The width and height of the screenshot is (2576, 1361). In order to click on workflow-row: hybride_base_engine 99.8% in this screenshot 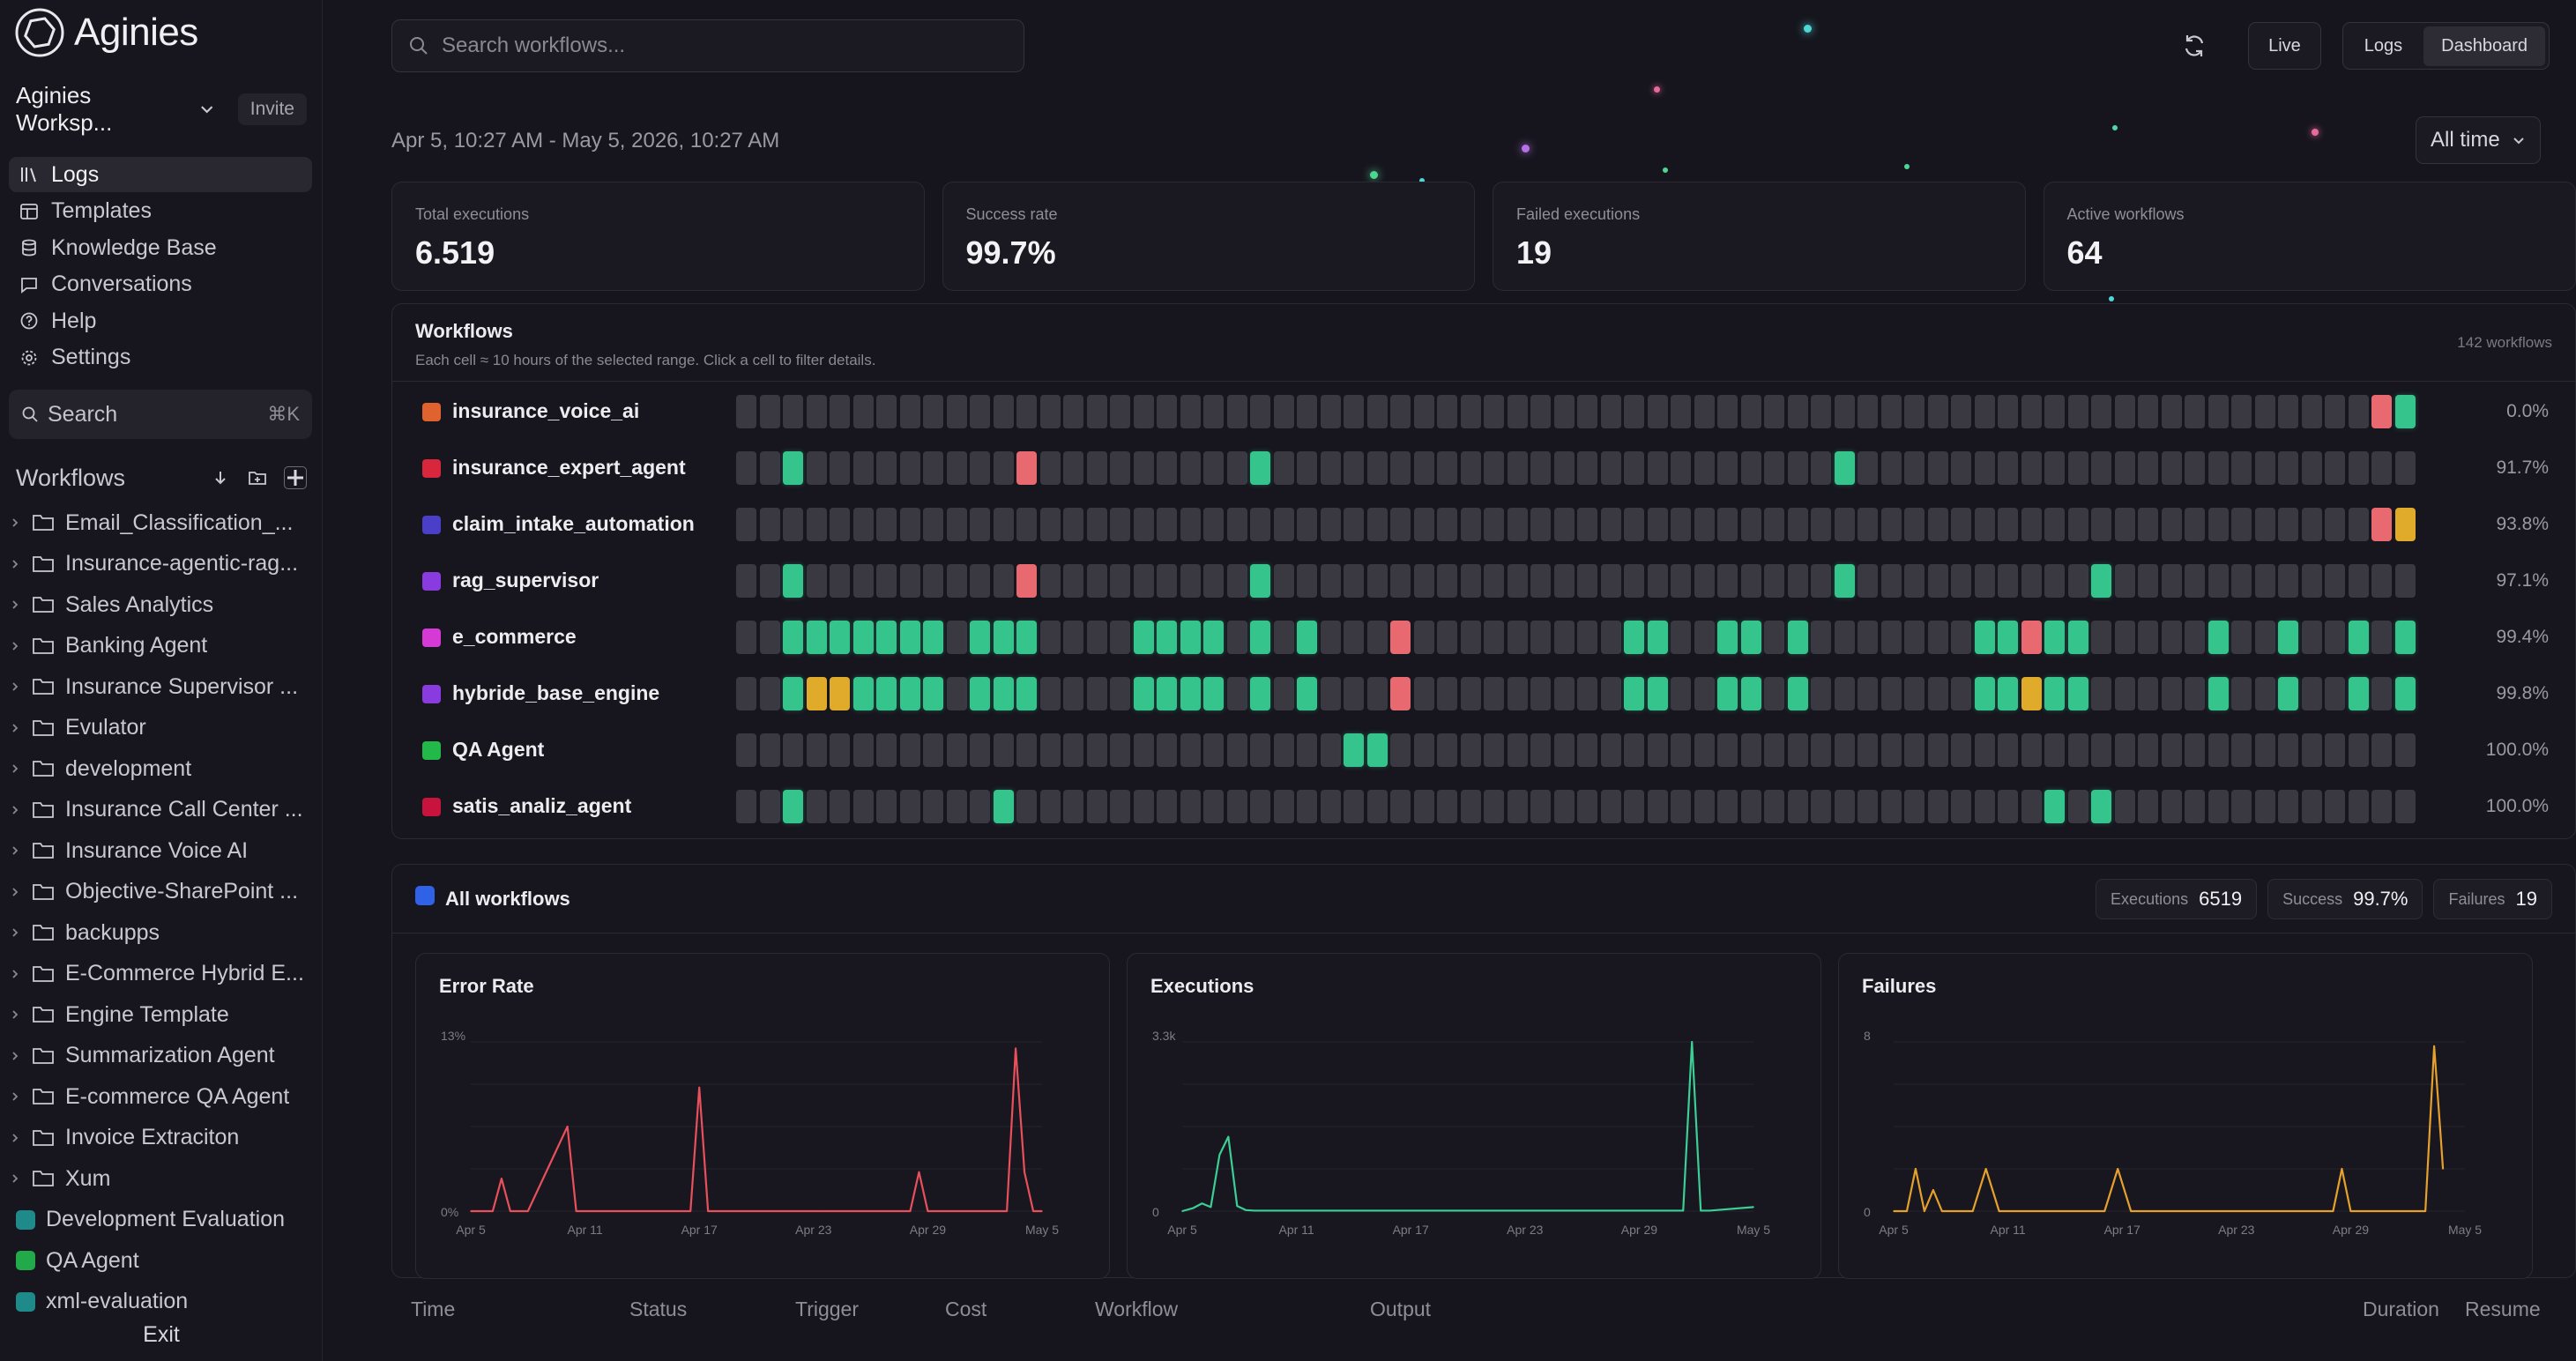, I will do `click(1483, 692)`.